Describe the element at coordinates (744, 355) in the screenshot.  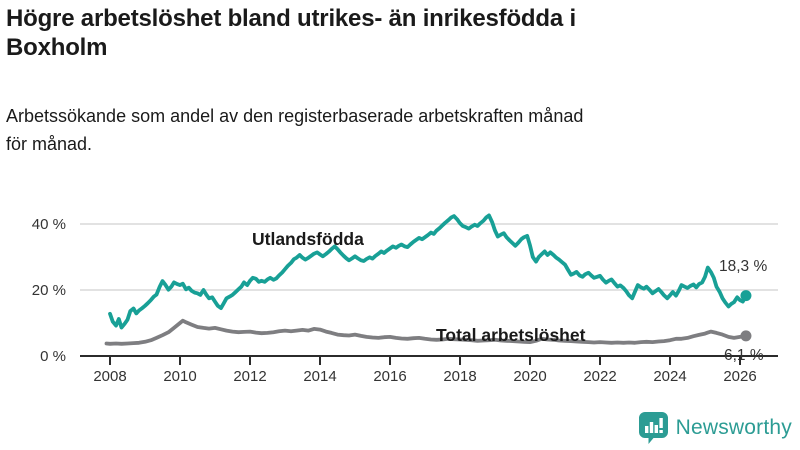
I see `end-value-label-total: 6,1 %` at that location.